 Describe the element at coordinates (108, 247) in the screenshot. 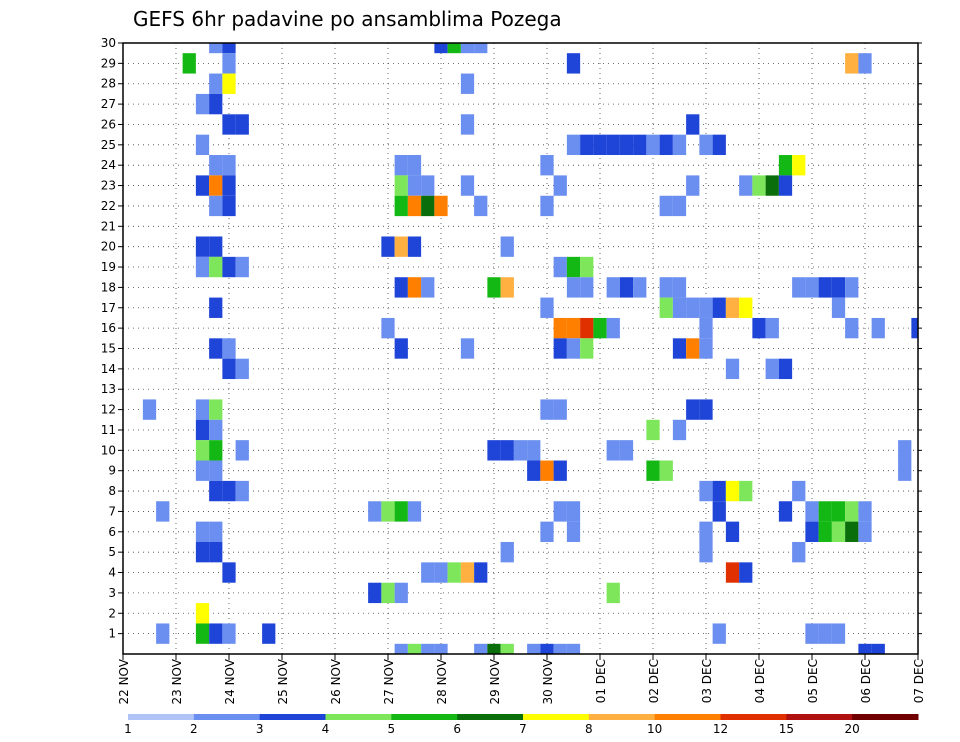

I see `y-tick-label: 20` at that location.